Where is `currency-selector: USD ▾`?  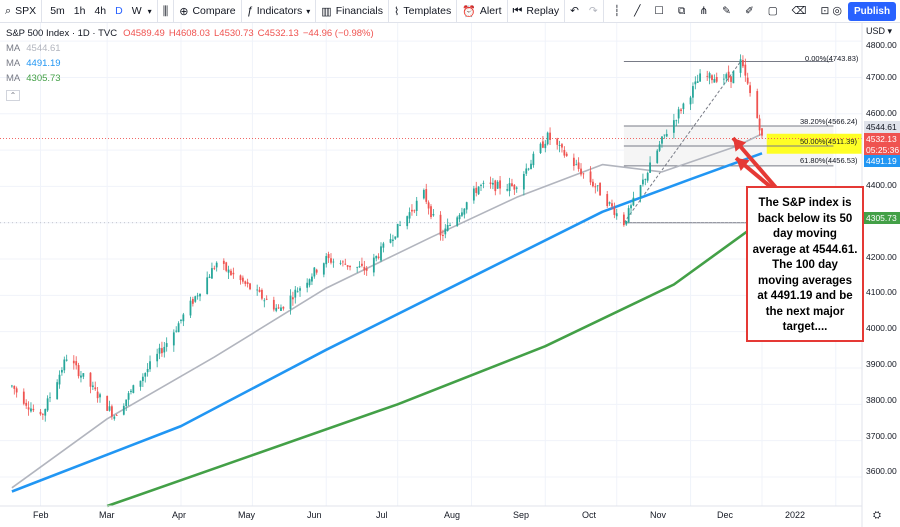
currency-selector: USD ▾ is located at coordinates (879, 31).